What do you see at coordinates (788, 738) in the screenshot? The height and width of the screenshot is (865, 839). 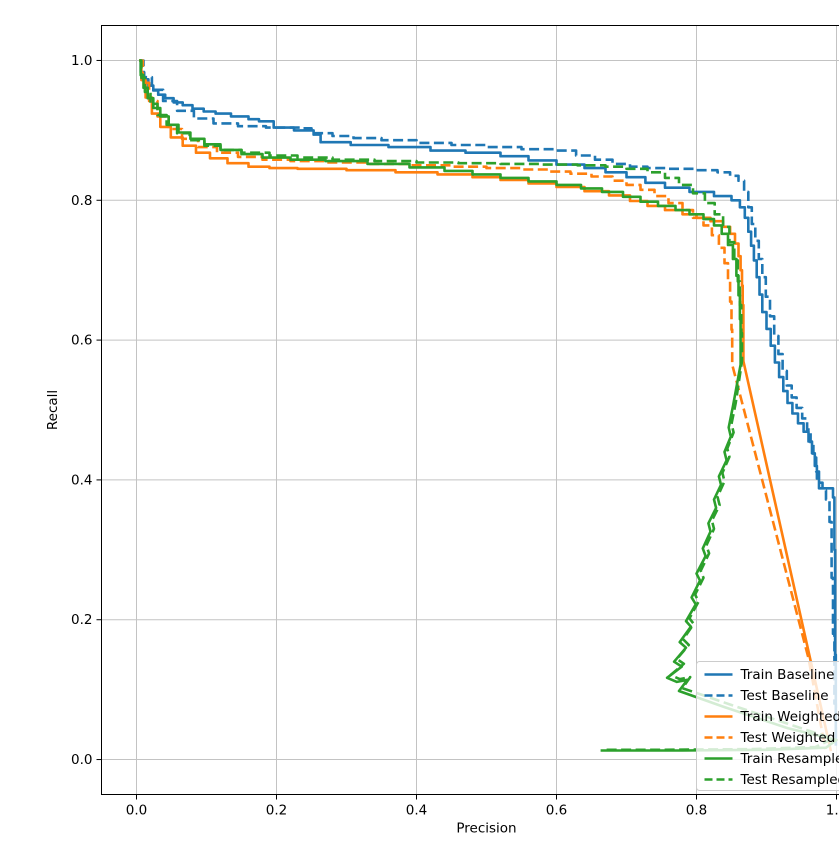 I see `legend-label-test-weighted: Test Weighted` at bounding box center [788, 738].